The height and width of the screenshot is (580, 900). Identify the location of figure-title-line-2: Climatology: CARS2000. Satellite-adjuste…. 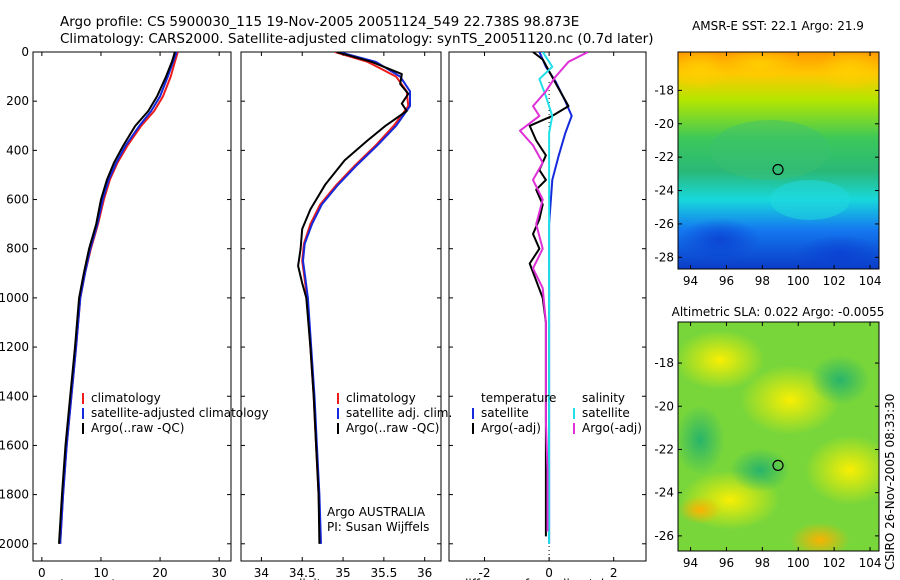
(356, 39).